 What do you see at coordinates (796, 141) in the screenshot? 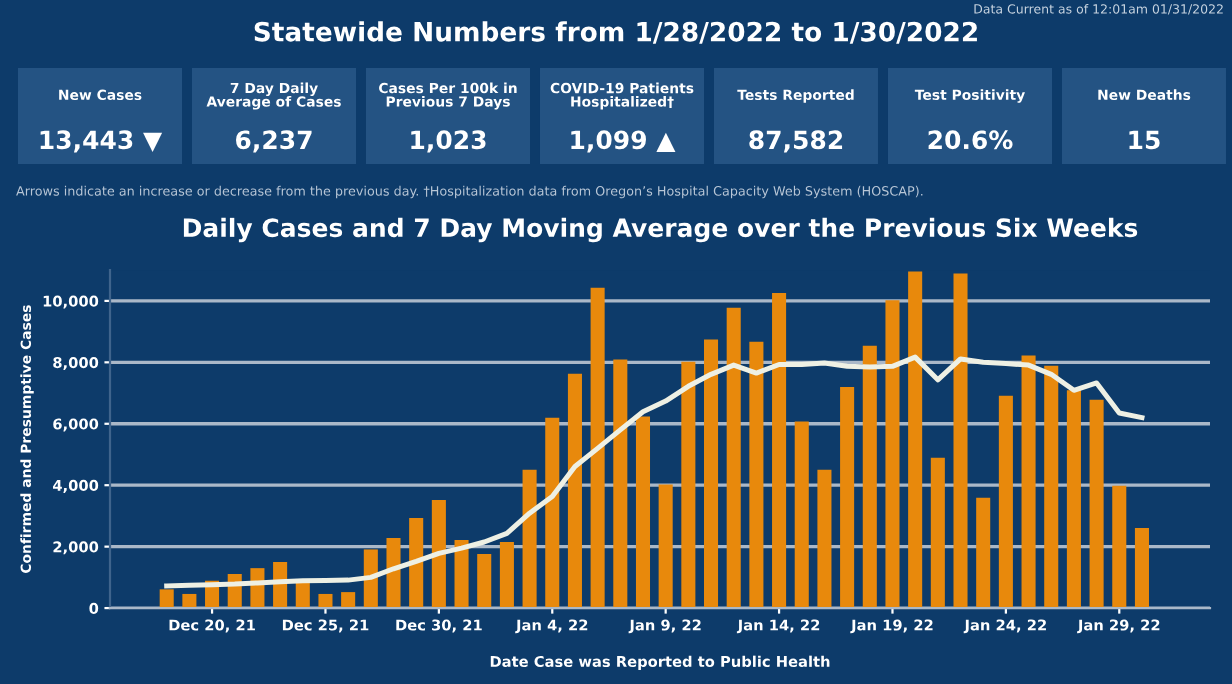
I see `text: 87,582` at bounding box center [796, 141].